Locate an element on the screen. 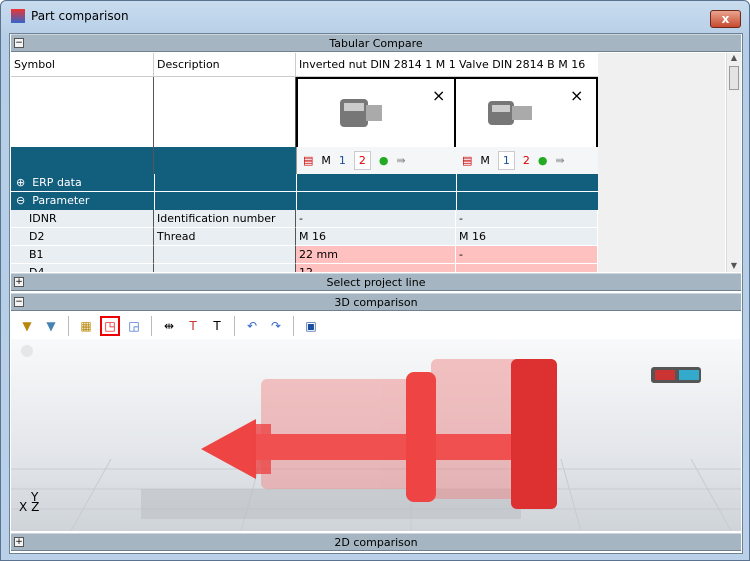 This screenshot has width=750, height=561. cell-b: M 16 is located at coordinates (527, 237).